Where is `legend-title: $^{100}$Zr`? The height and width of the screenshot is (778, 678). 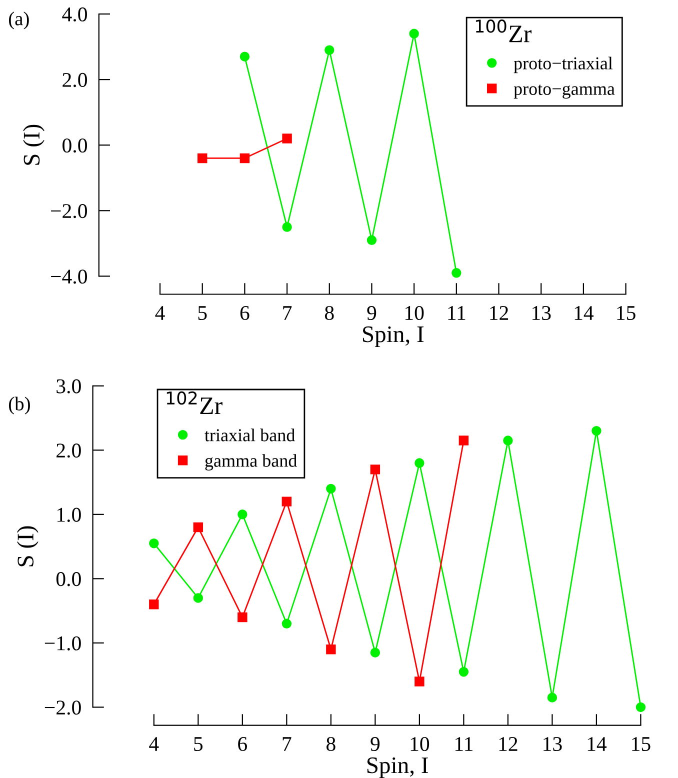 legend-title: $^{100}$Zr is located at coordinates (504, 31).